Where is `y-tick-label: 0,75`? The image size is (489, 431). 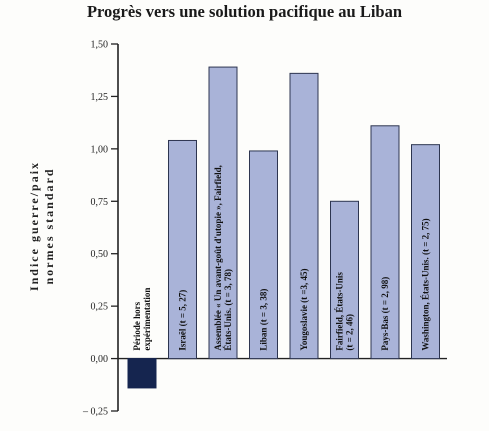
y-tick-label: 0,75 is located at coordinates (100, 202).